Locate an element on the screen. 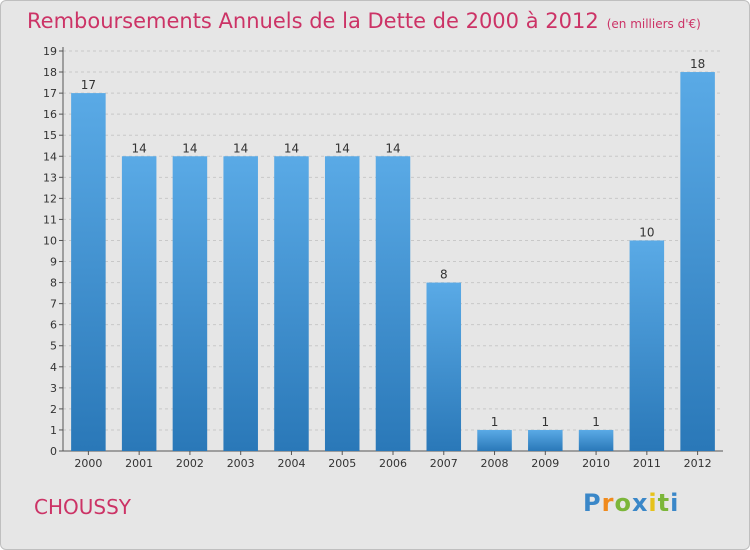  y-tick-label: 2 is located at coordinates (53, 409).